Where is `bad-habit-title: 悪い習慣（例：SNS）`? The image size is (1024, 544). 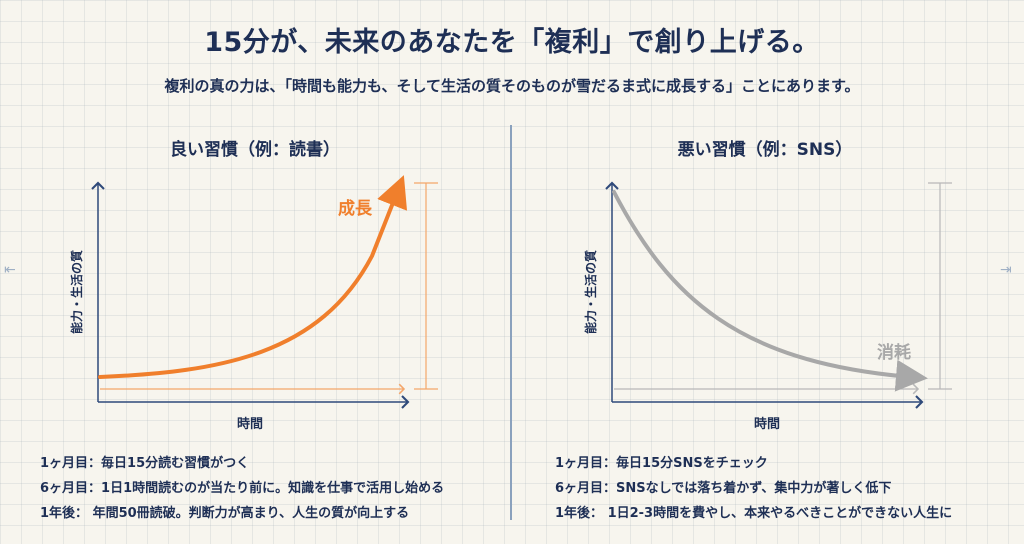 bad-habit-title: 悪い習慣（例：SNS） is located at coordinates (765, 150).